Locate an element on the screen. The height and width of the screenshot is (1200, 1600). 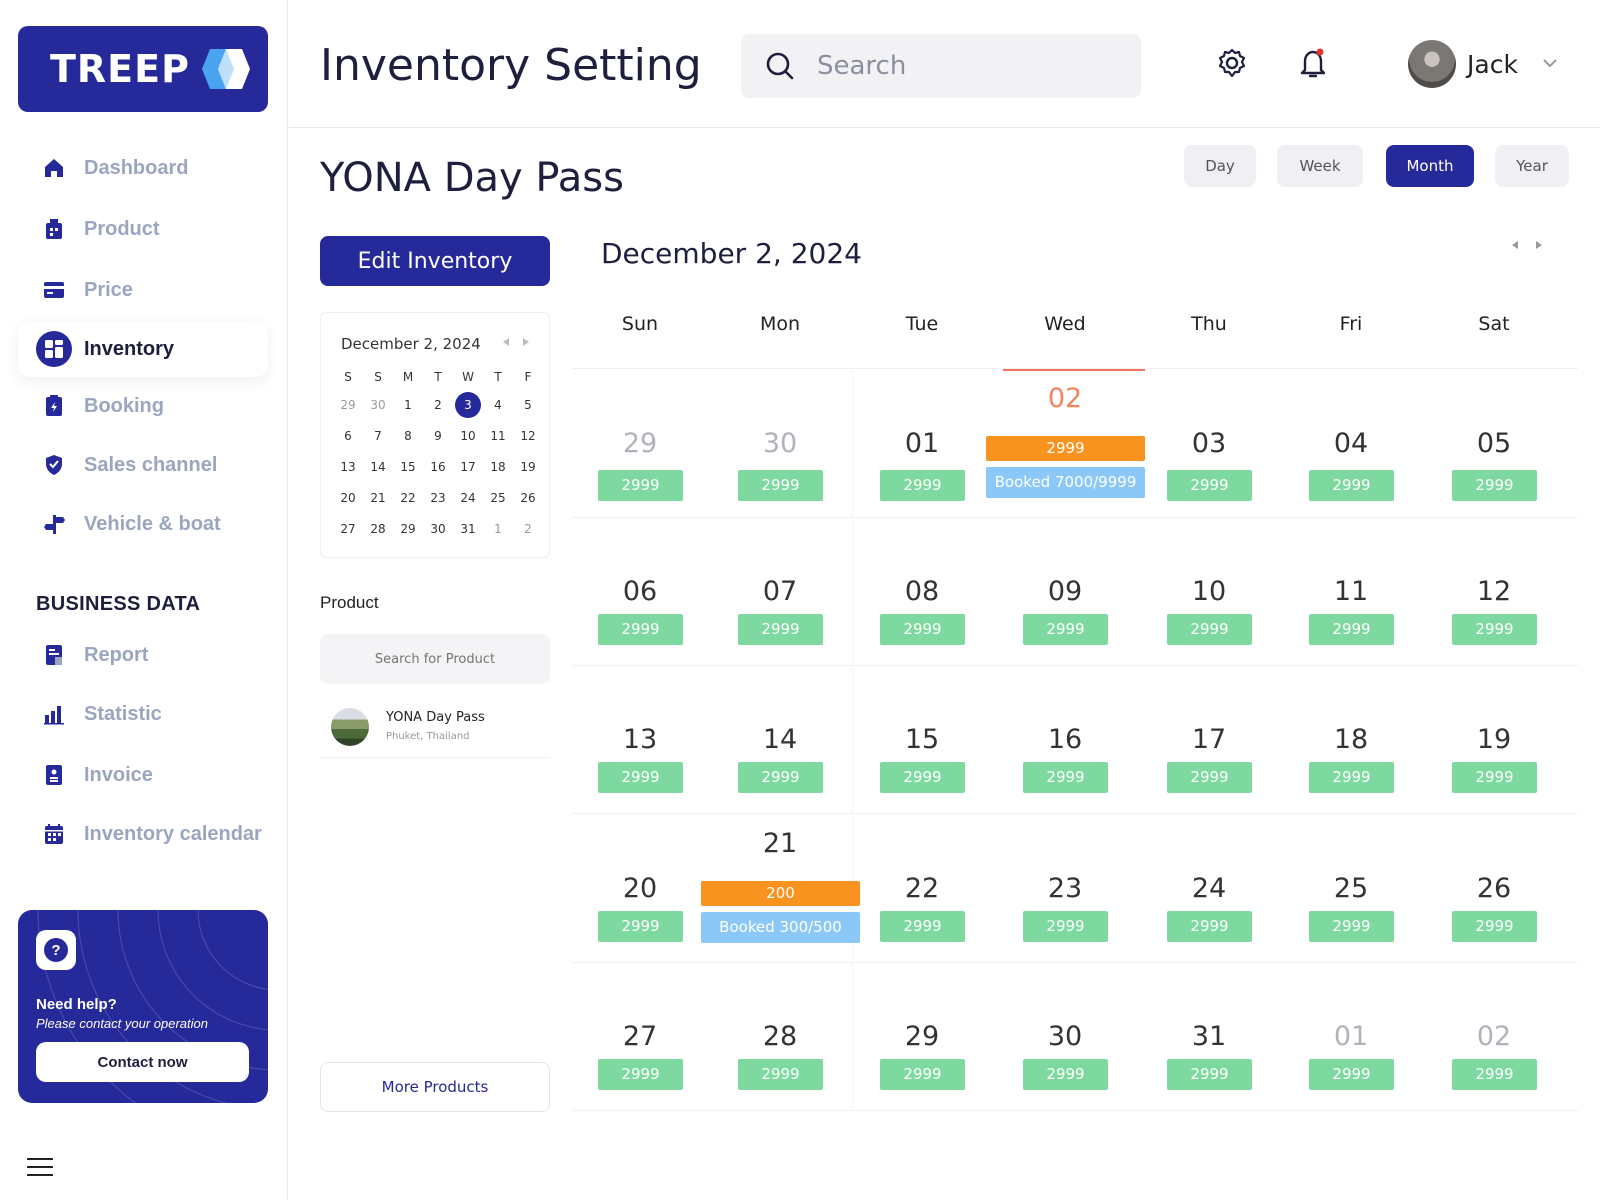
calendar-day-number: 30 is located at coordinates (780, 443).